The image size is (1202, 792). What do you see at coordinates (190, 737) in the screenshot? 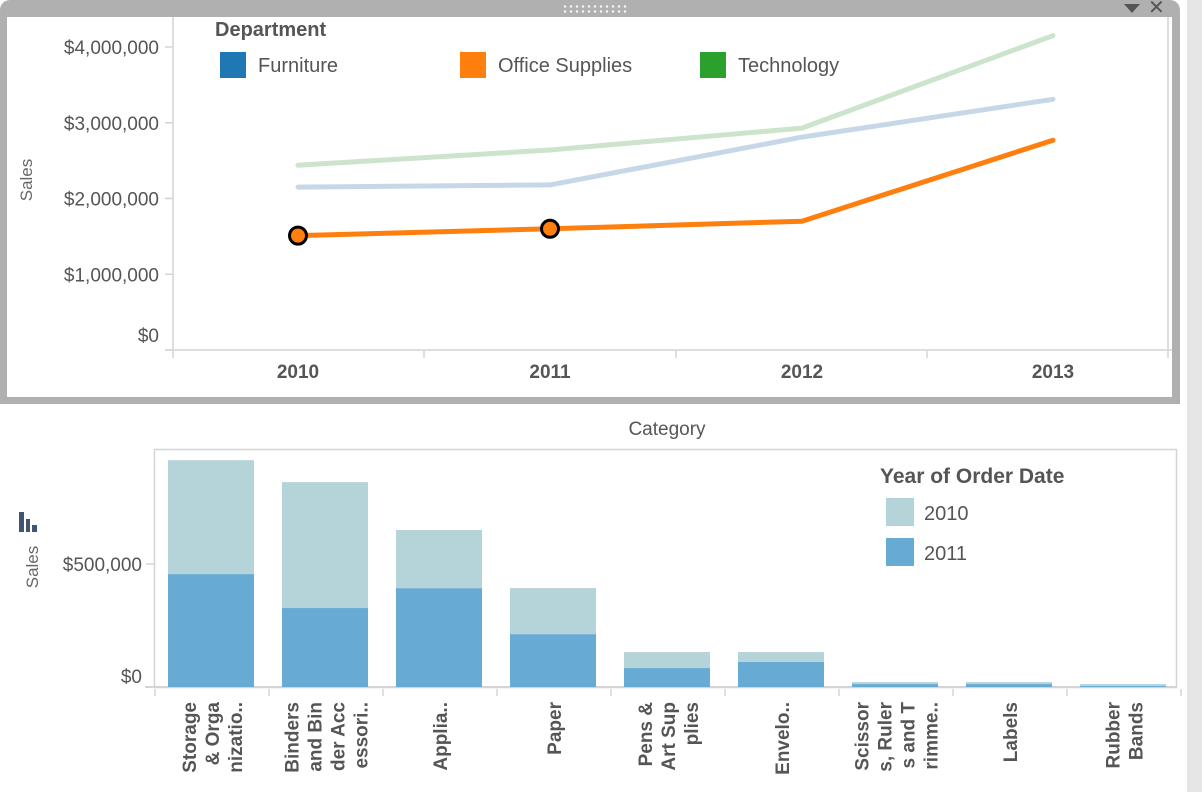
I see `category-label-line: Storage` at bounding box center [190, 737].